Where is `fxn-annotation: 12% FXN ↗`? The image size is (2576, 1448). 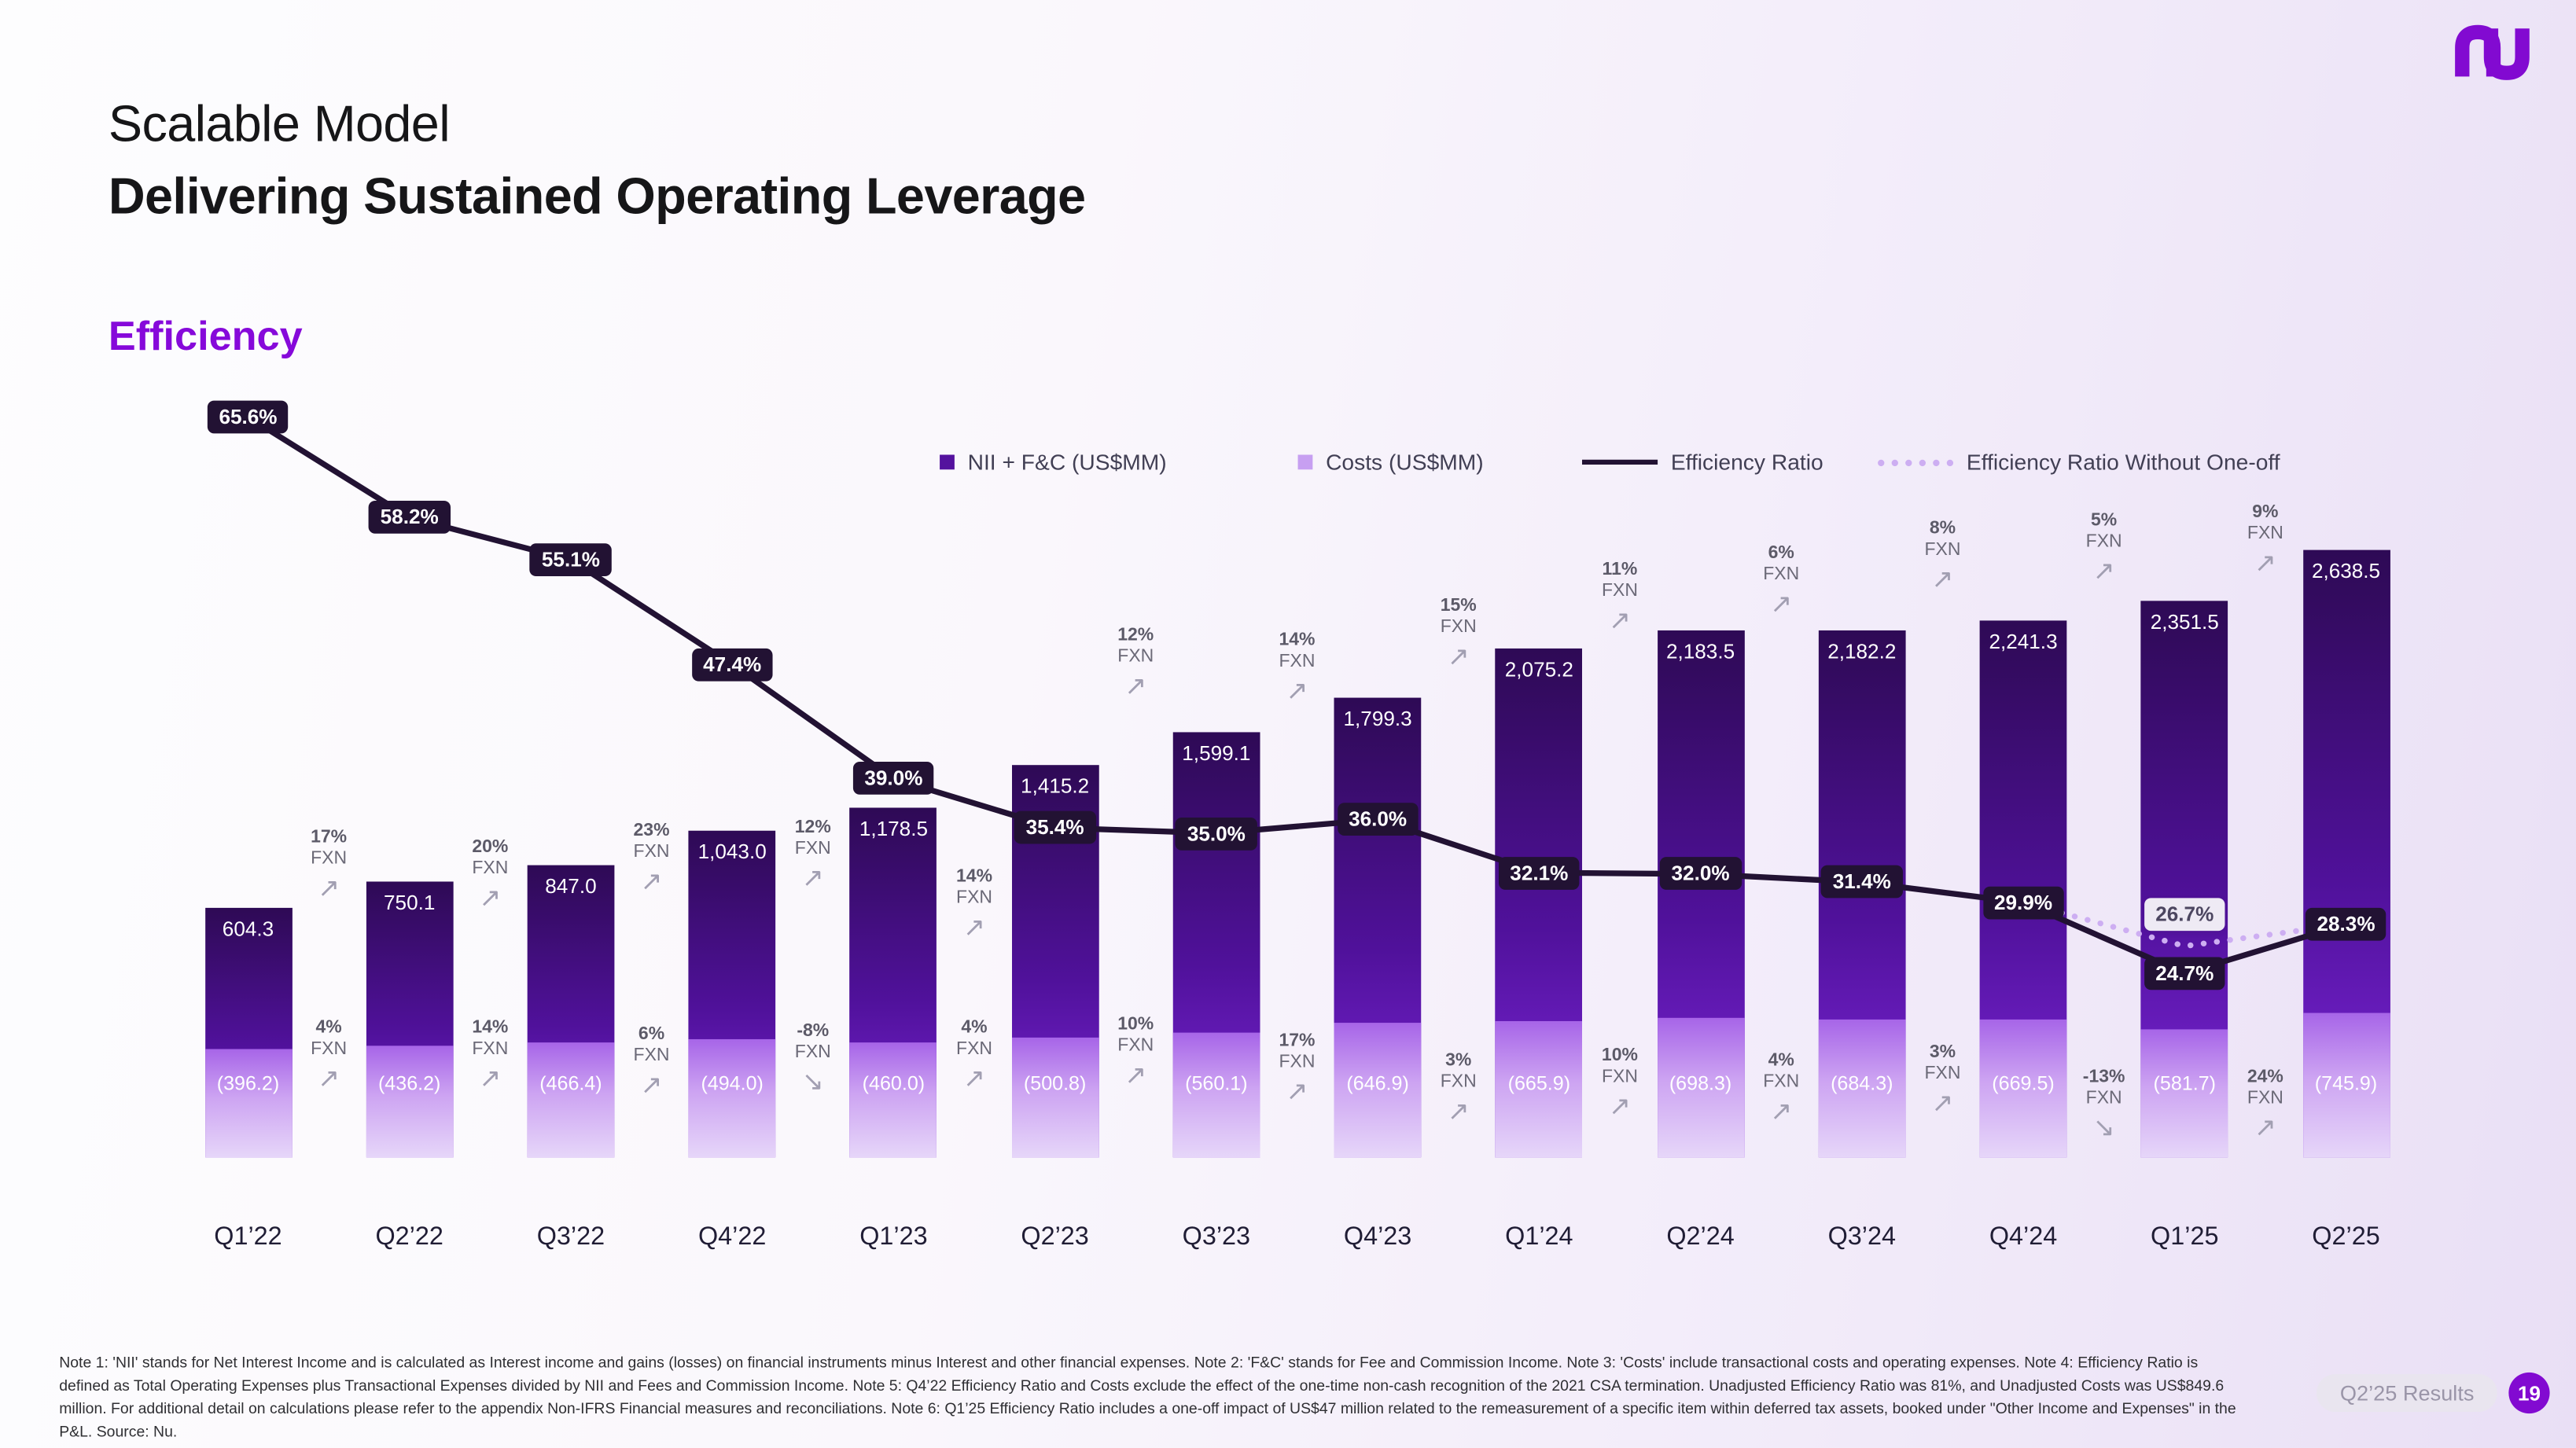 fxn-annotation: 12% FXN ↗ is located at coordinates (1135, 663).